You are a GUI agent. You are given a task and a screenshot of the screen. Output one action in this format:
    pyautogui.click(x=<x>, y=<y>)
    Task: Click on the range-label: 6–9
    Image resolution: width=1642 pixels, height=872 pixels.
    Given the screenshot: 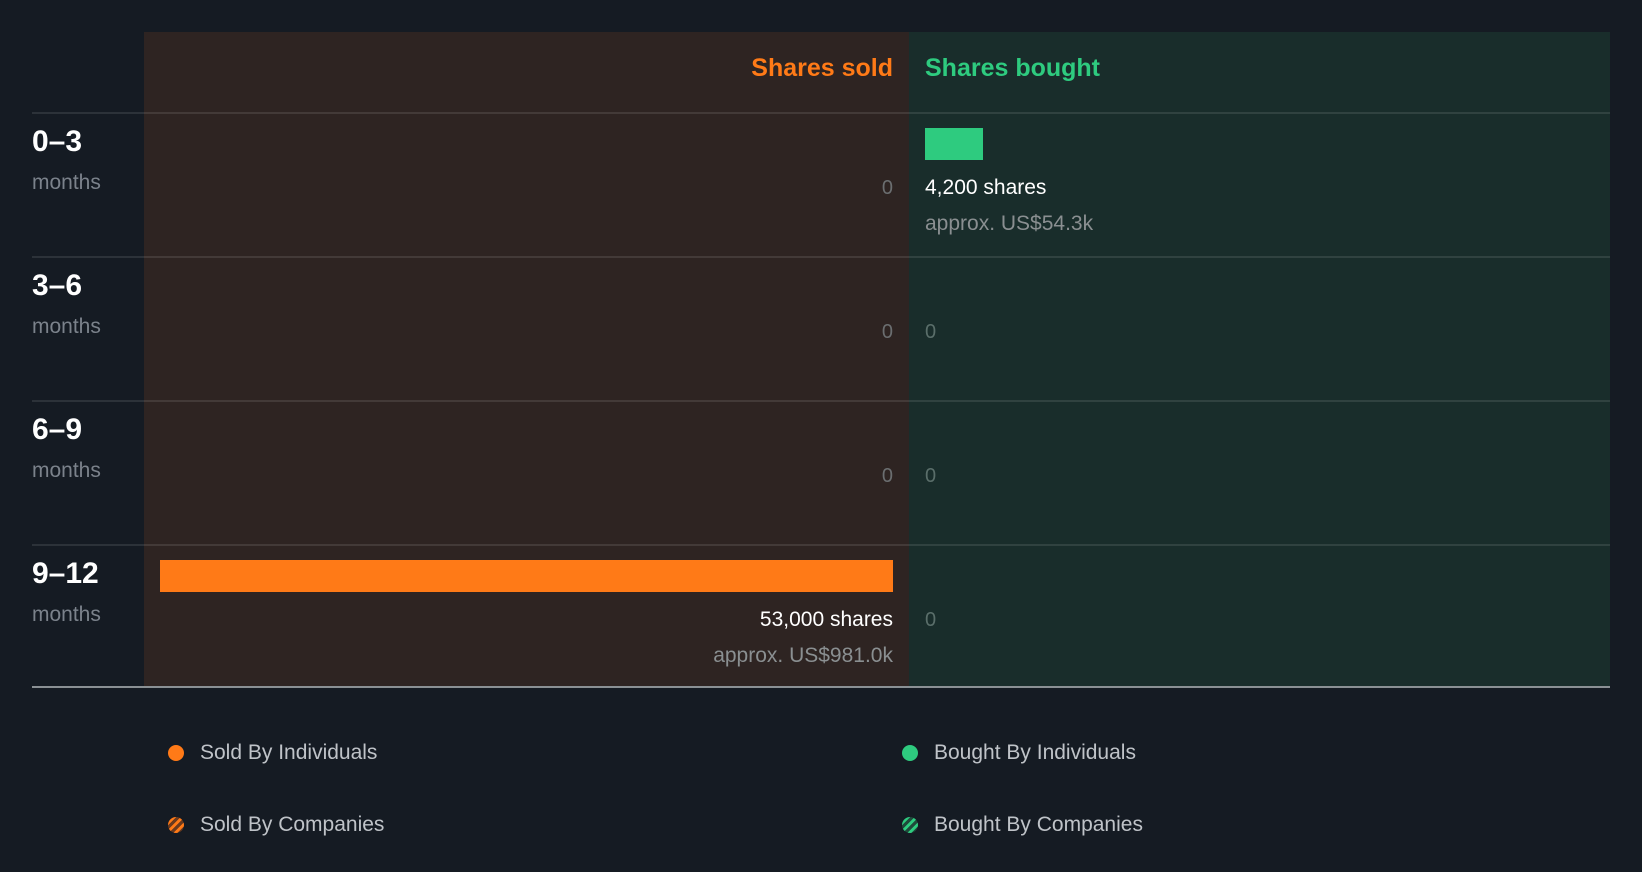 What is the action you would take?
    pyautogui.click(x=57, y=429)
    